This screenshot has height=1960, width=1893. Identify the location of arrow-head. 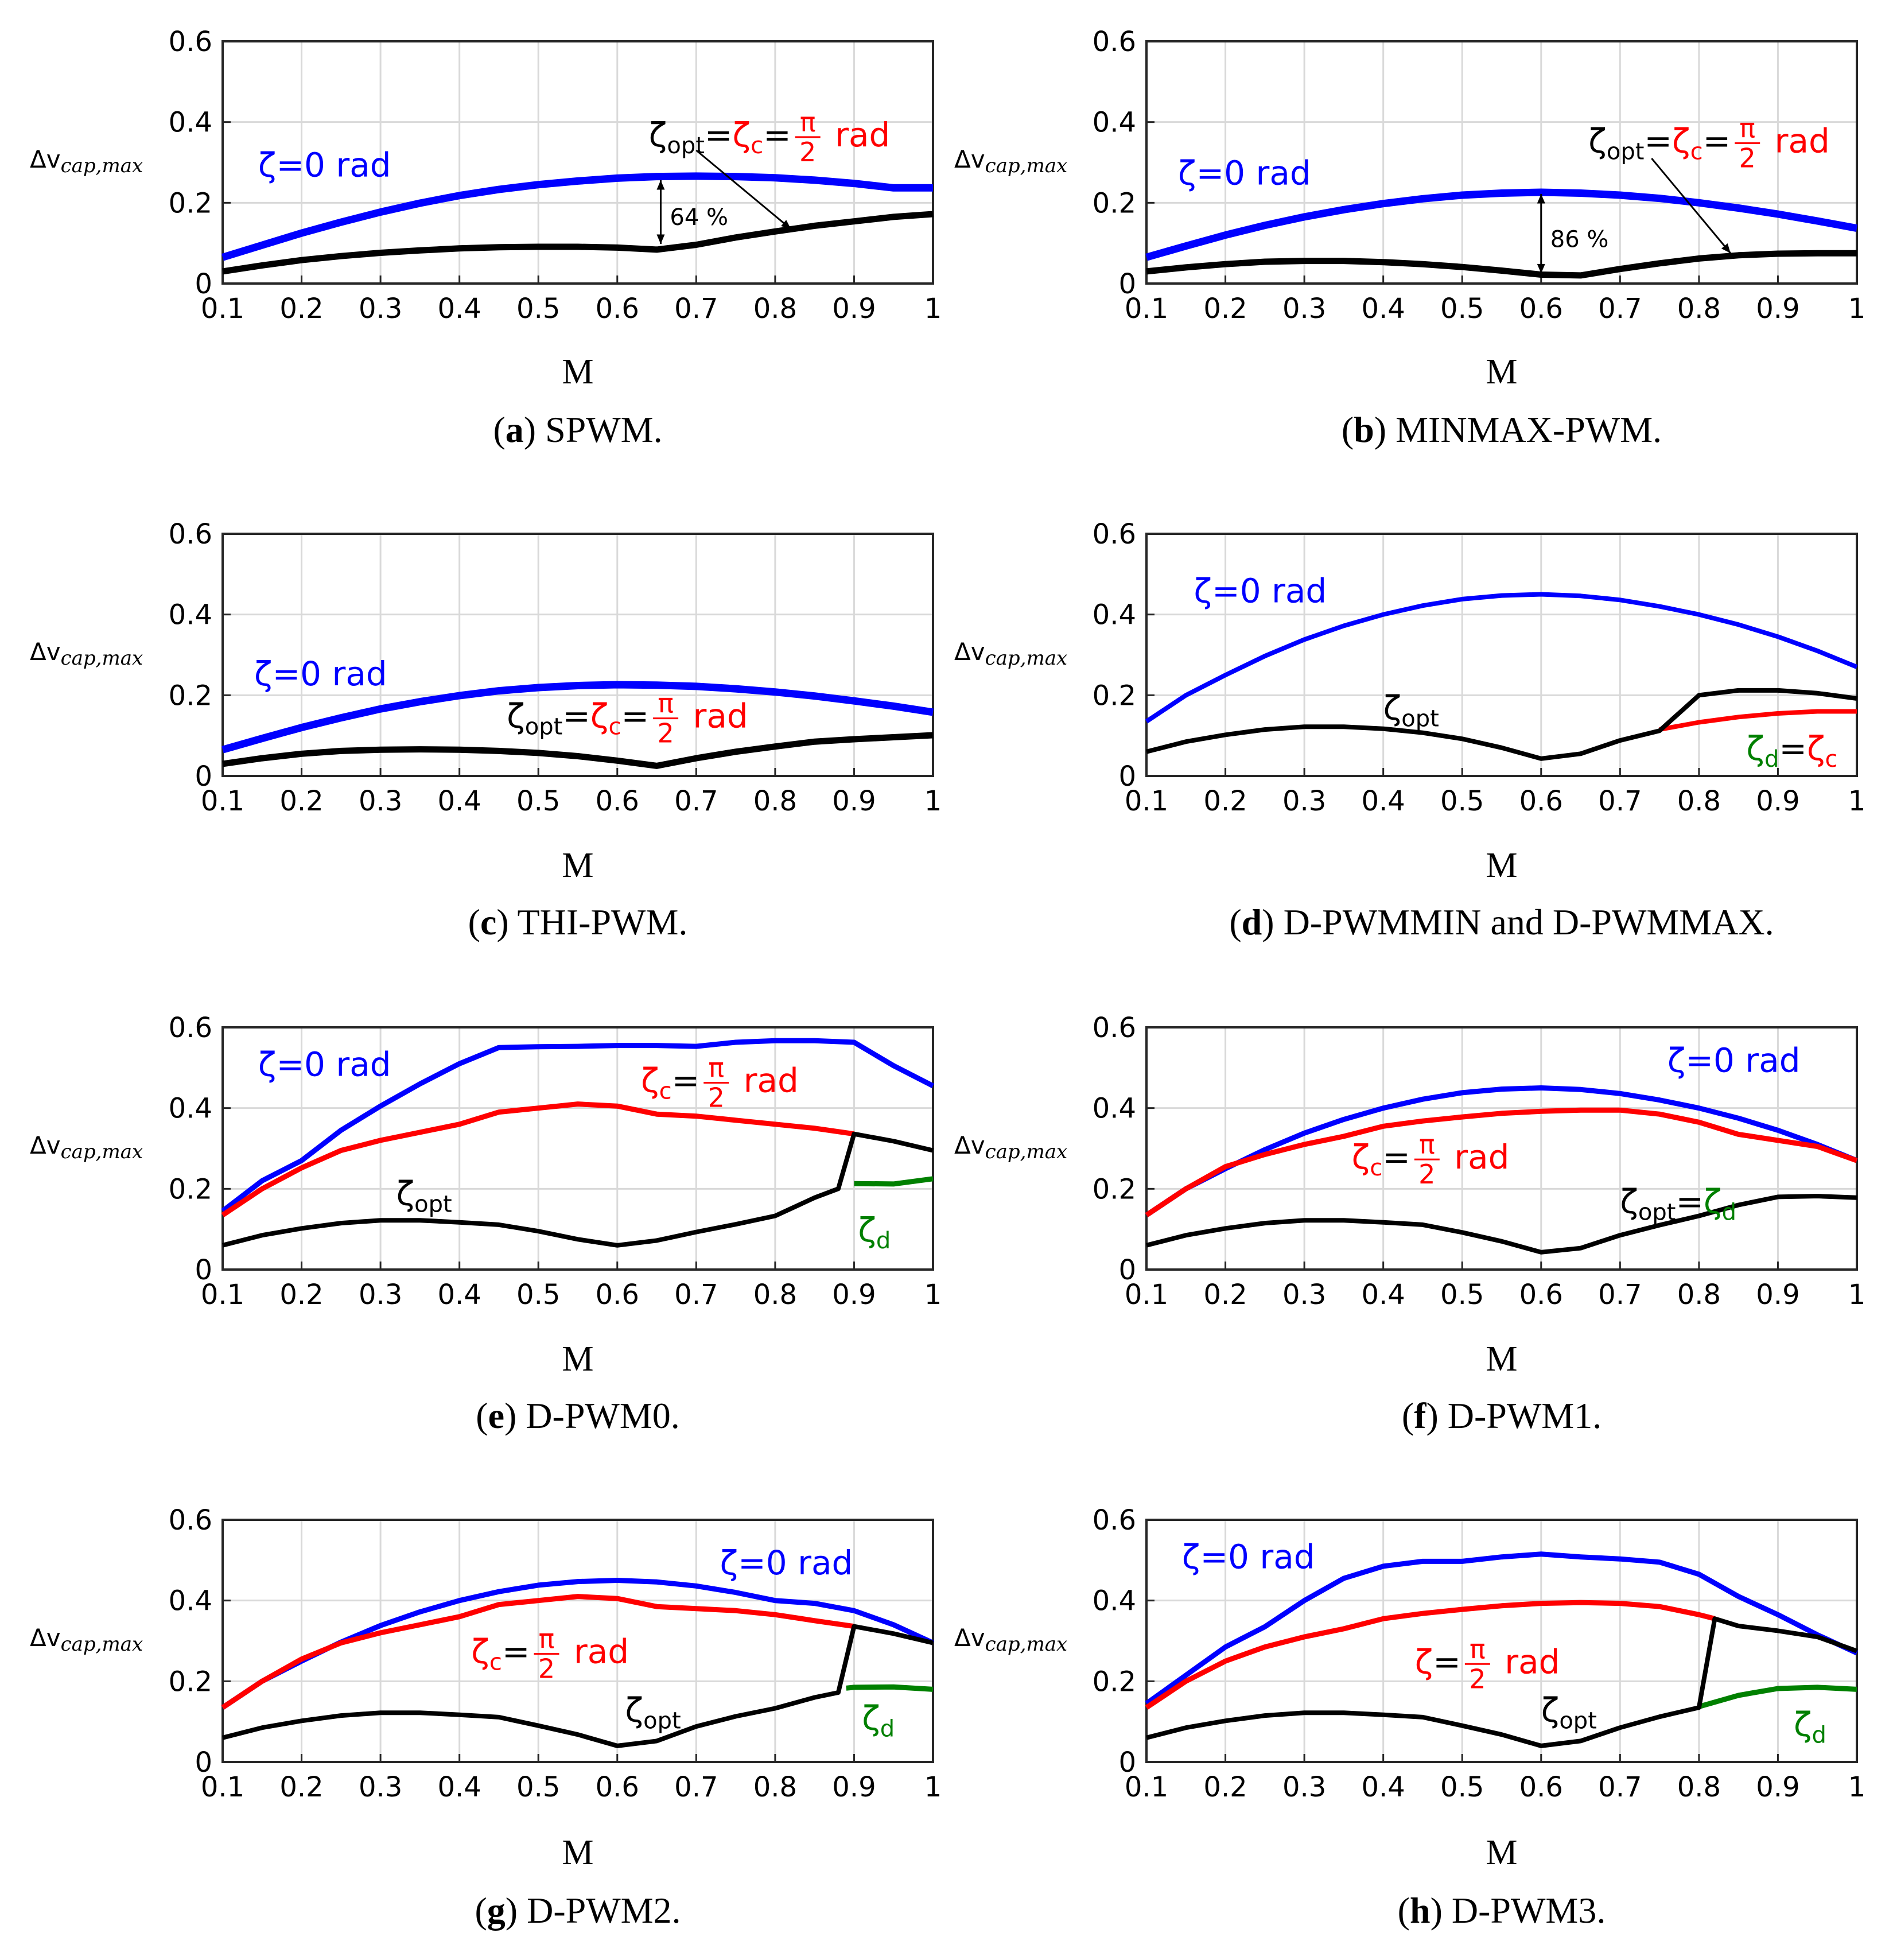
(1726, 248).